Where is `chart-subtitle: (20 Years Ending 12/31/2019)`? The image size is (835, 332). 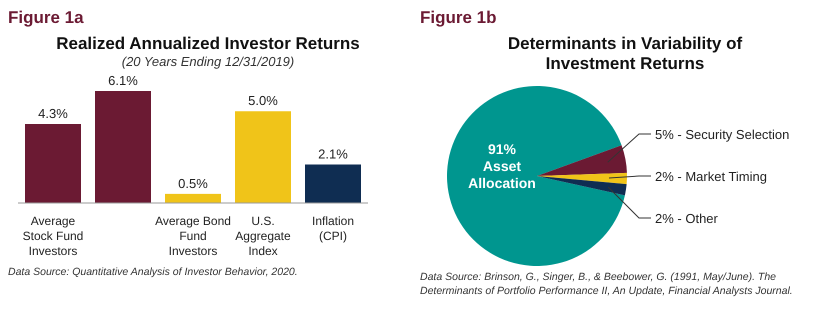 chart-subtitle: (20 Years Ending 12/31/2019) is located at coordinates (208, 61).